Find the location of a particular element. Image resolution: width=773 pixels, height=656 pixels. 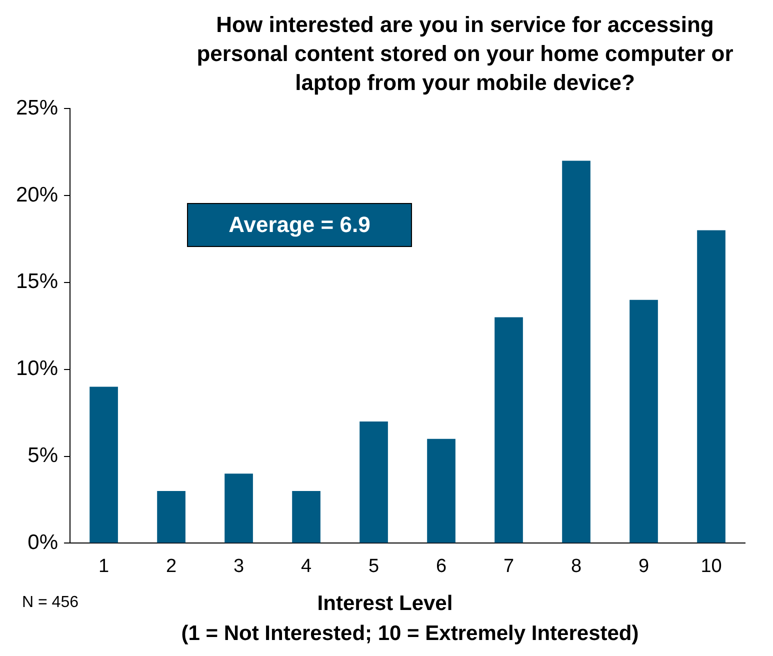

x-axis-title: Interest Level is located at coordinates (385, 604).